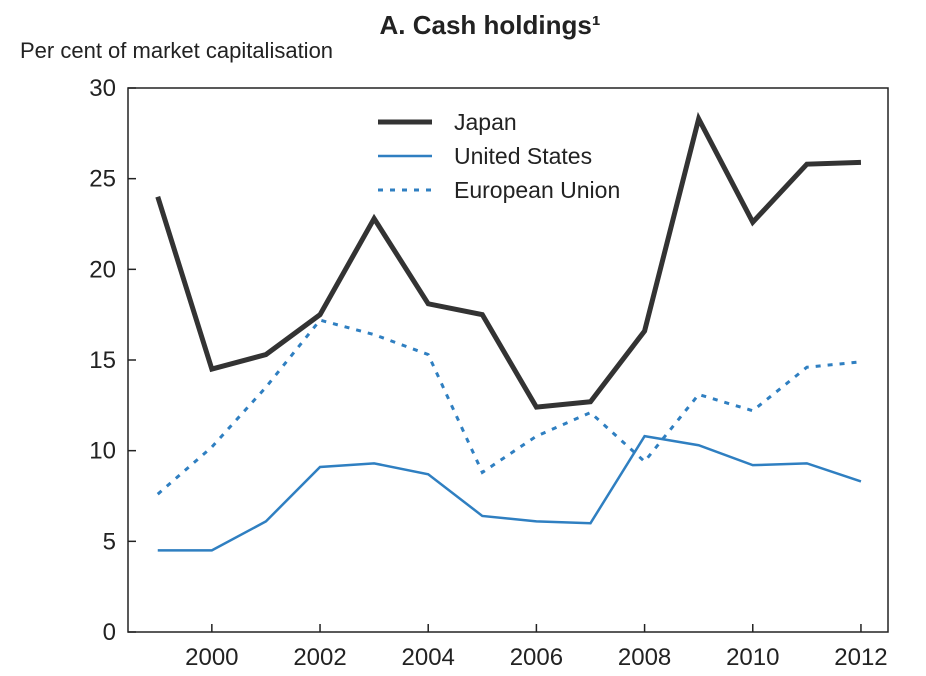 The width and height of the screenshot is (926, 676). I want to click on y-tick-label: 30, so click(102, 88).